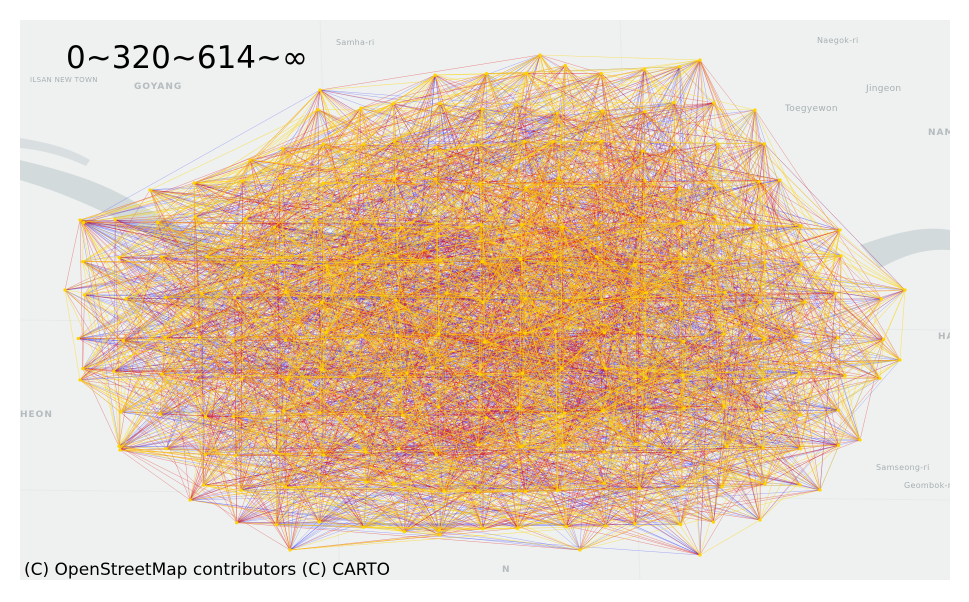  Describe the element at coordinates (905, 248) in the screenshot. I see `han-river-east` at that location.